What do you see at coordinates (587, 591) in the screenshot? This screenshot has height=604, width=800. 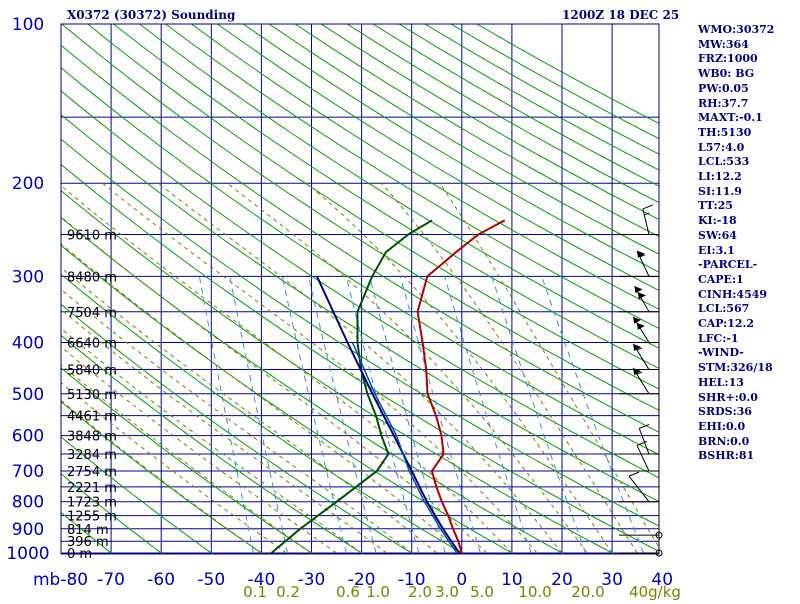 I see `mixing-ratio-label: 20.0` at bounding box center [587, 591].